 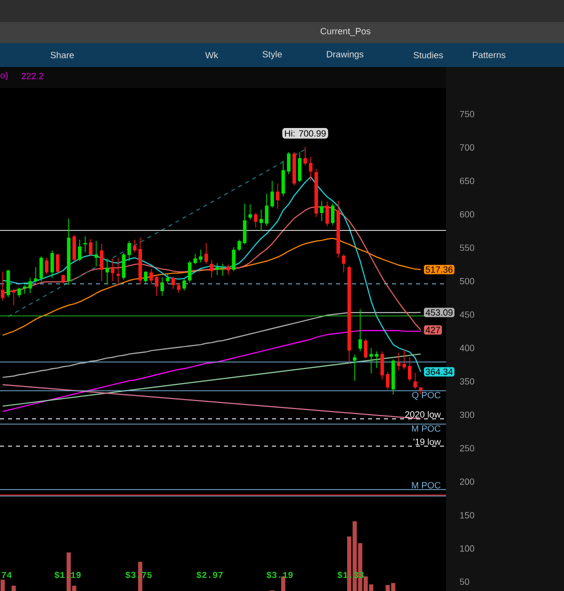 I want to click on text: Wk, so click(x=211, y=55).